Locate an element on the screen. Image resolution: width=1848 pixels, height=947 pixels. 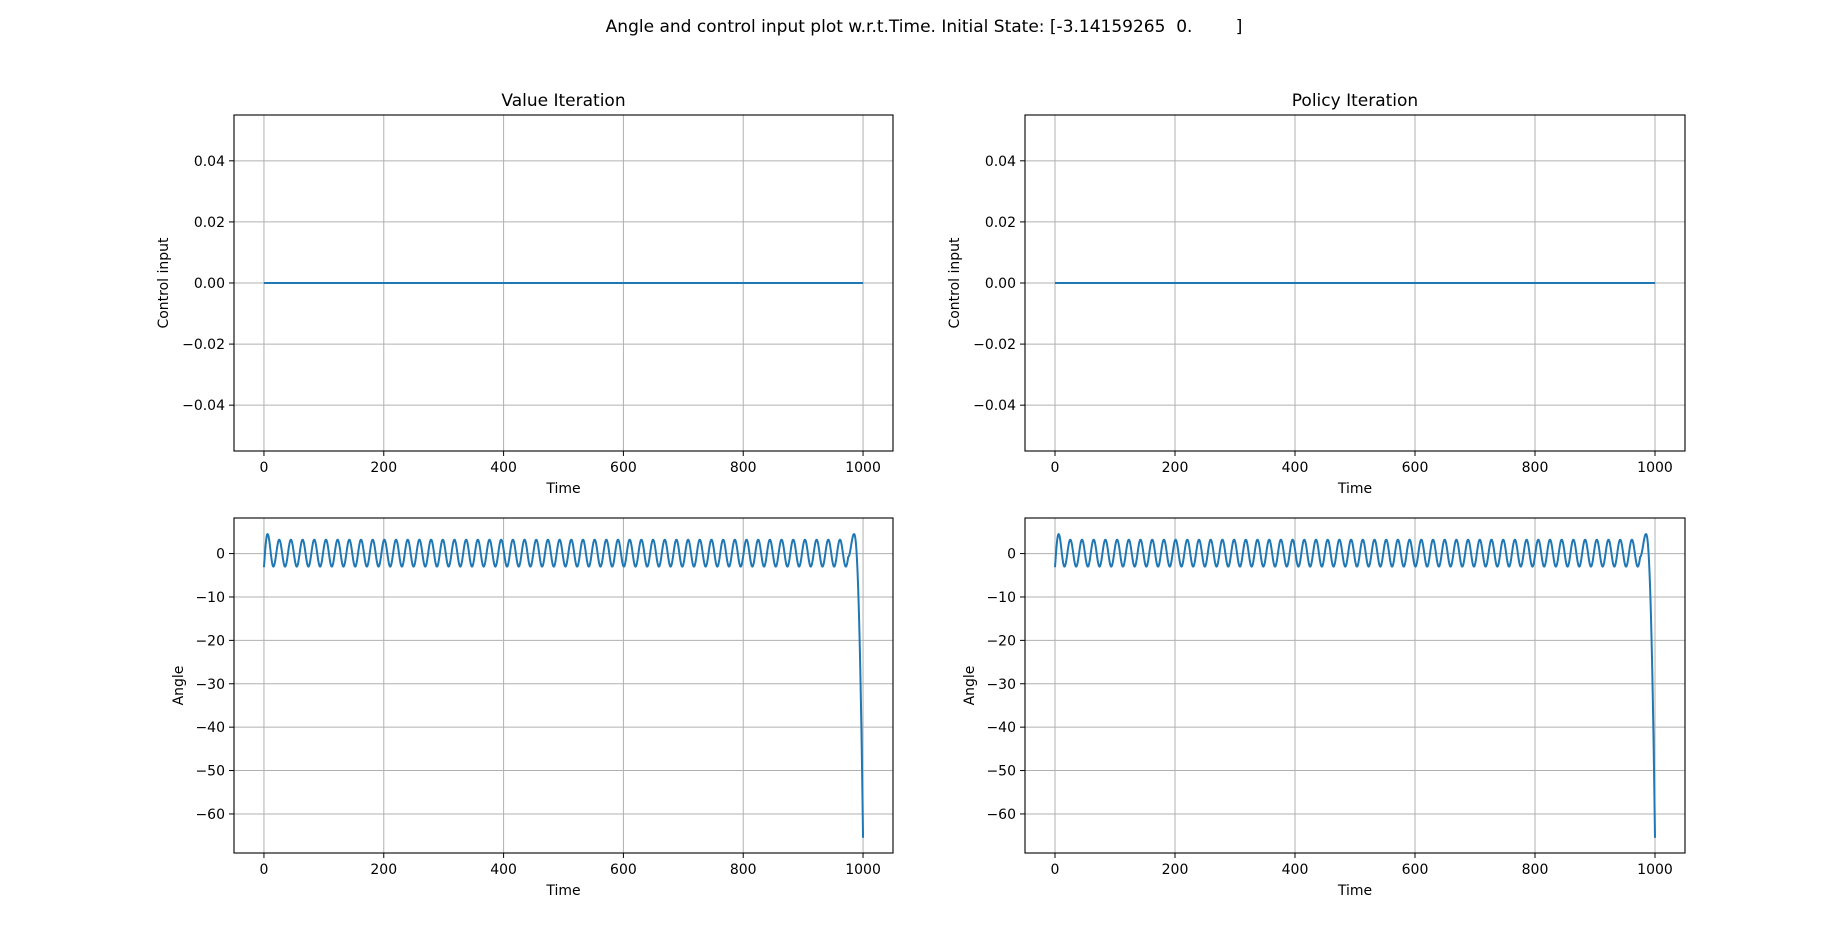
value-control-ytick-label-4: 0.04 is located at coordinates (209, 162).